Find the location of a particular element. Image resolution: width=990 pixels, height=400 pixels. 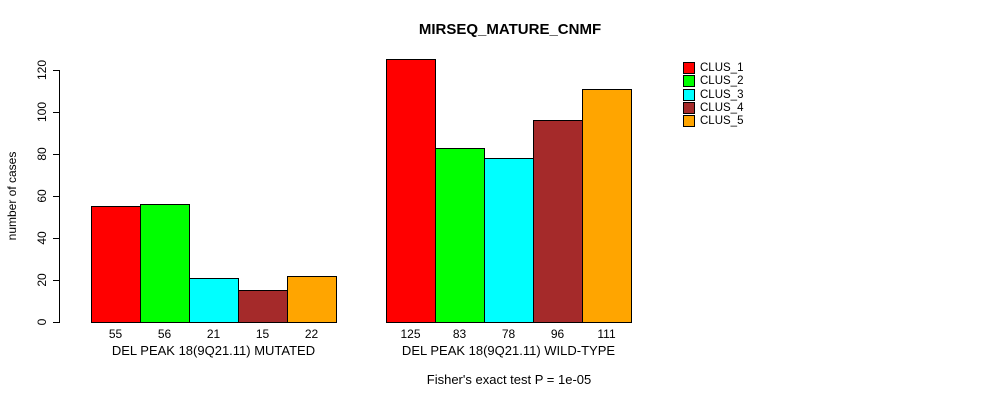

bar-clus_3-group2 is located at coordinates (509, 240).